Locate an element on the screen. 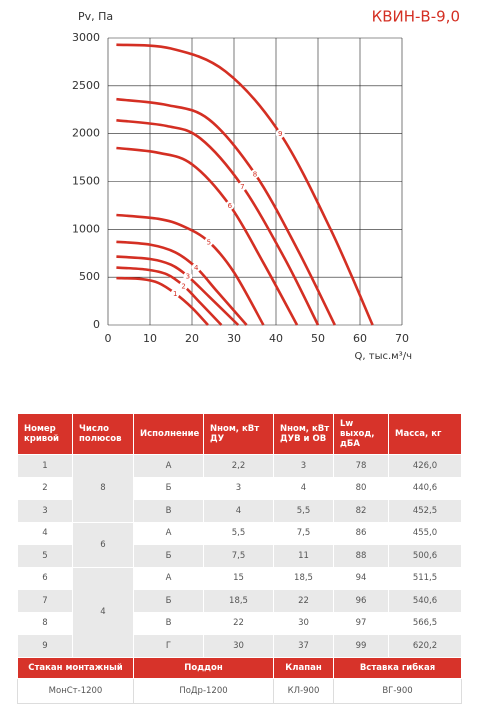 The width and height of the screenshot is (477, 704). table-row: 4 6 А 5,5 7,5 86 455,0 is located at coordinates (239, 544).